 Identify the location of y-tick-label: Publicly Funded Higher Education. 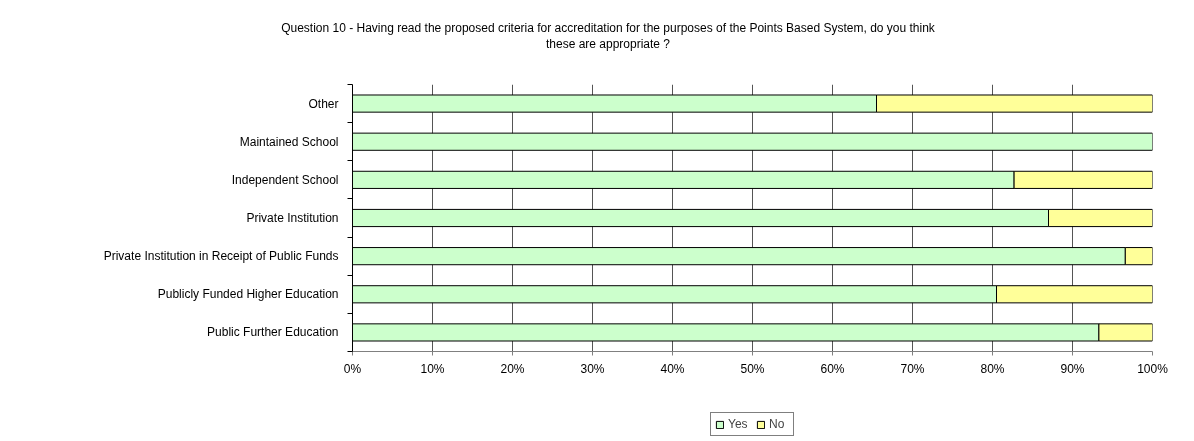
(248, 294).